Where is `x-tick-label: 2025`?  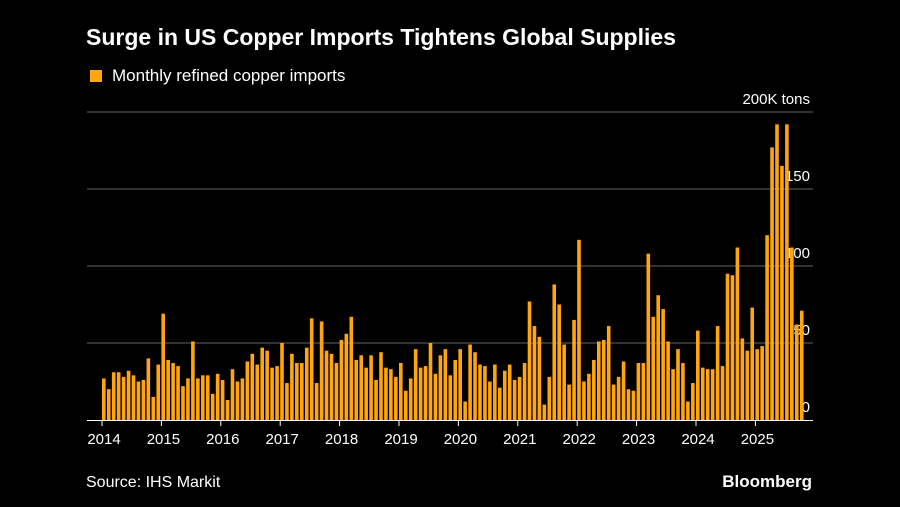
x-tick-label: 2025 is located at coordinates (757, 439).